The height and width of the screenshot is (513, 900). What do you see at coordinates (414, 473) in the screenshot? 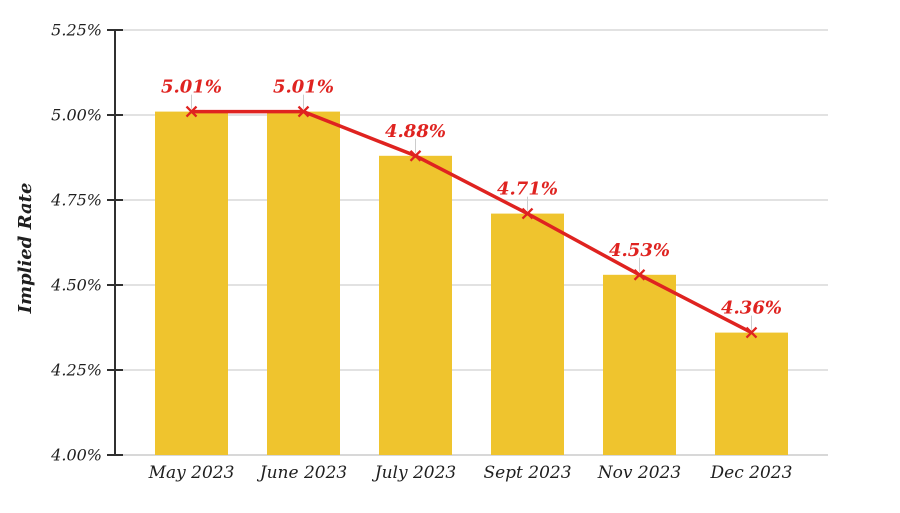
I see `x-tick-label: July 2023` at bounding box center [414, 473].